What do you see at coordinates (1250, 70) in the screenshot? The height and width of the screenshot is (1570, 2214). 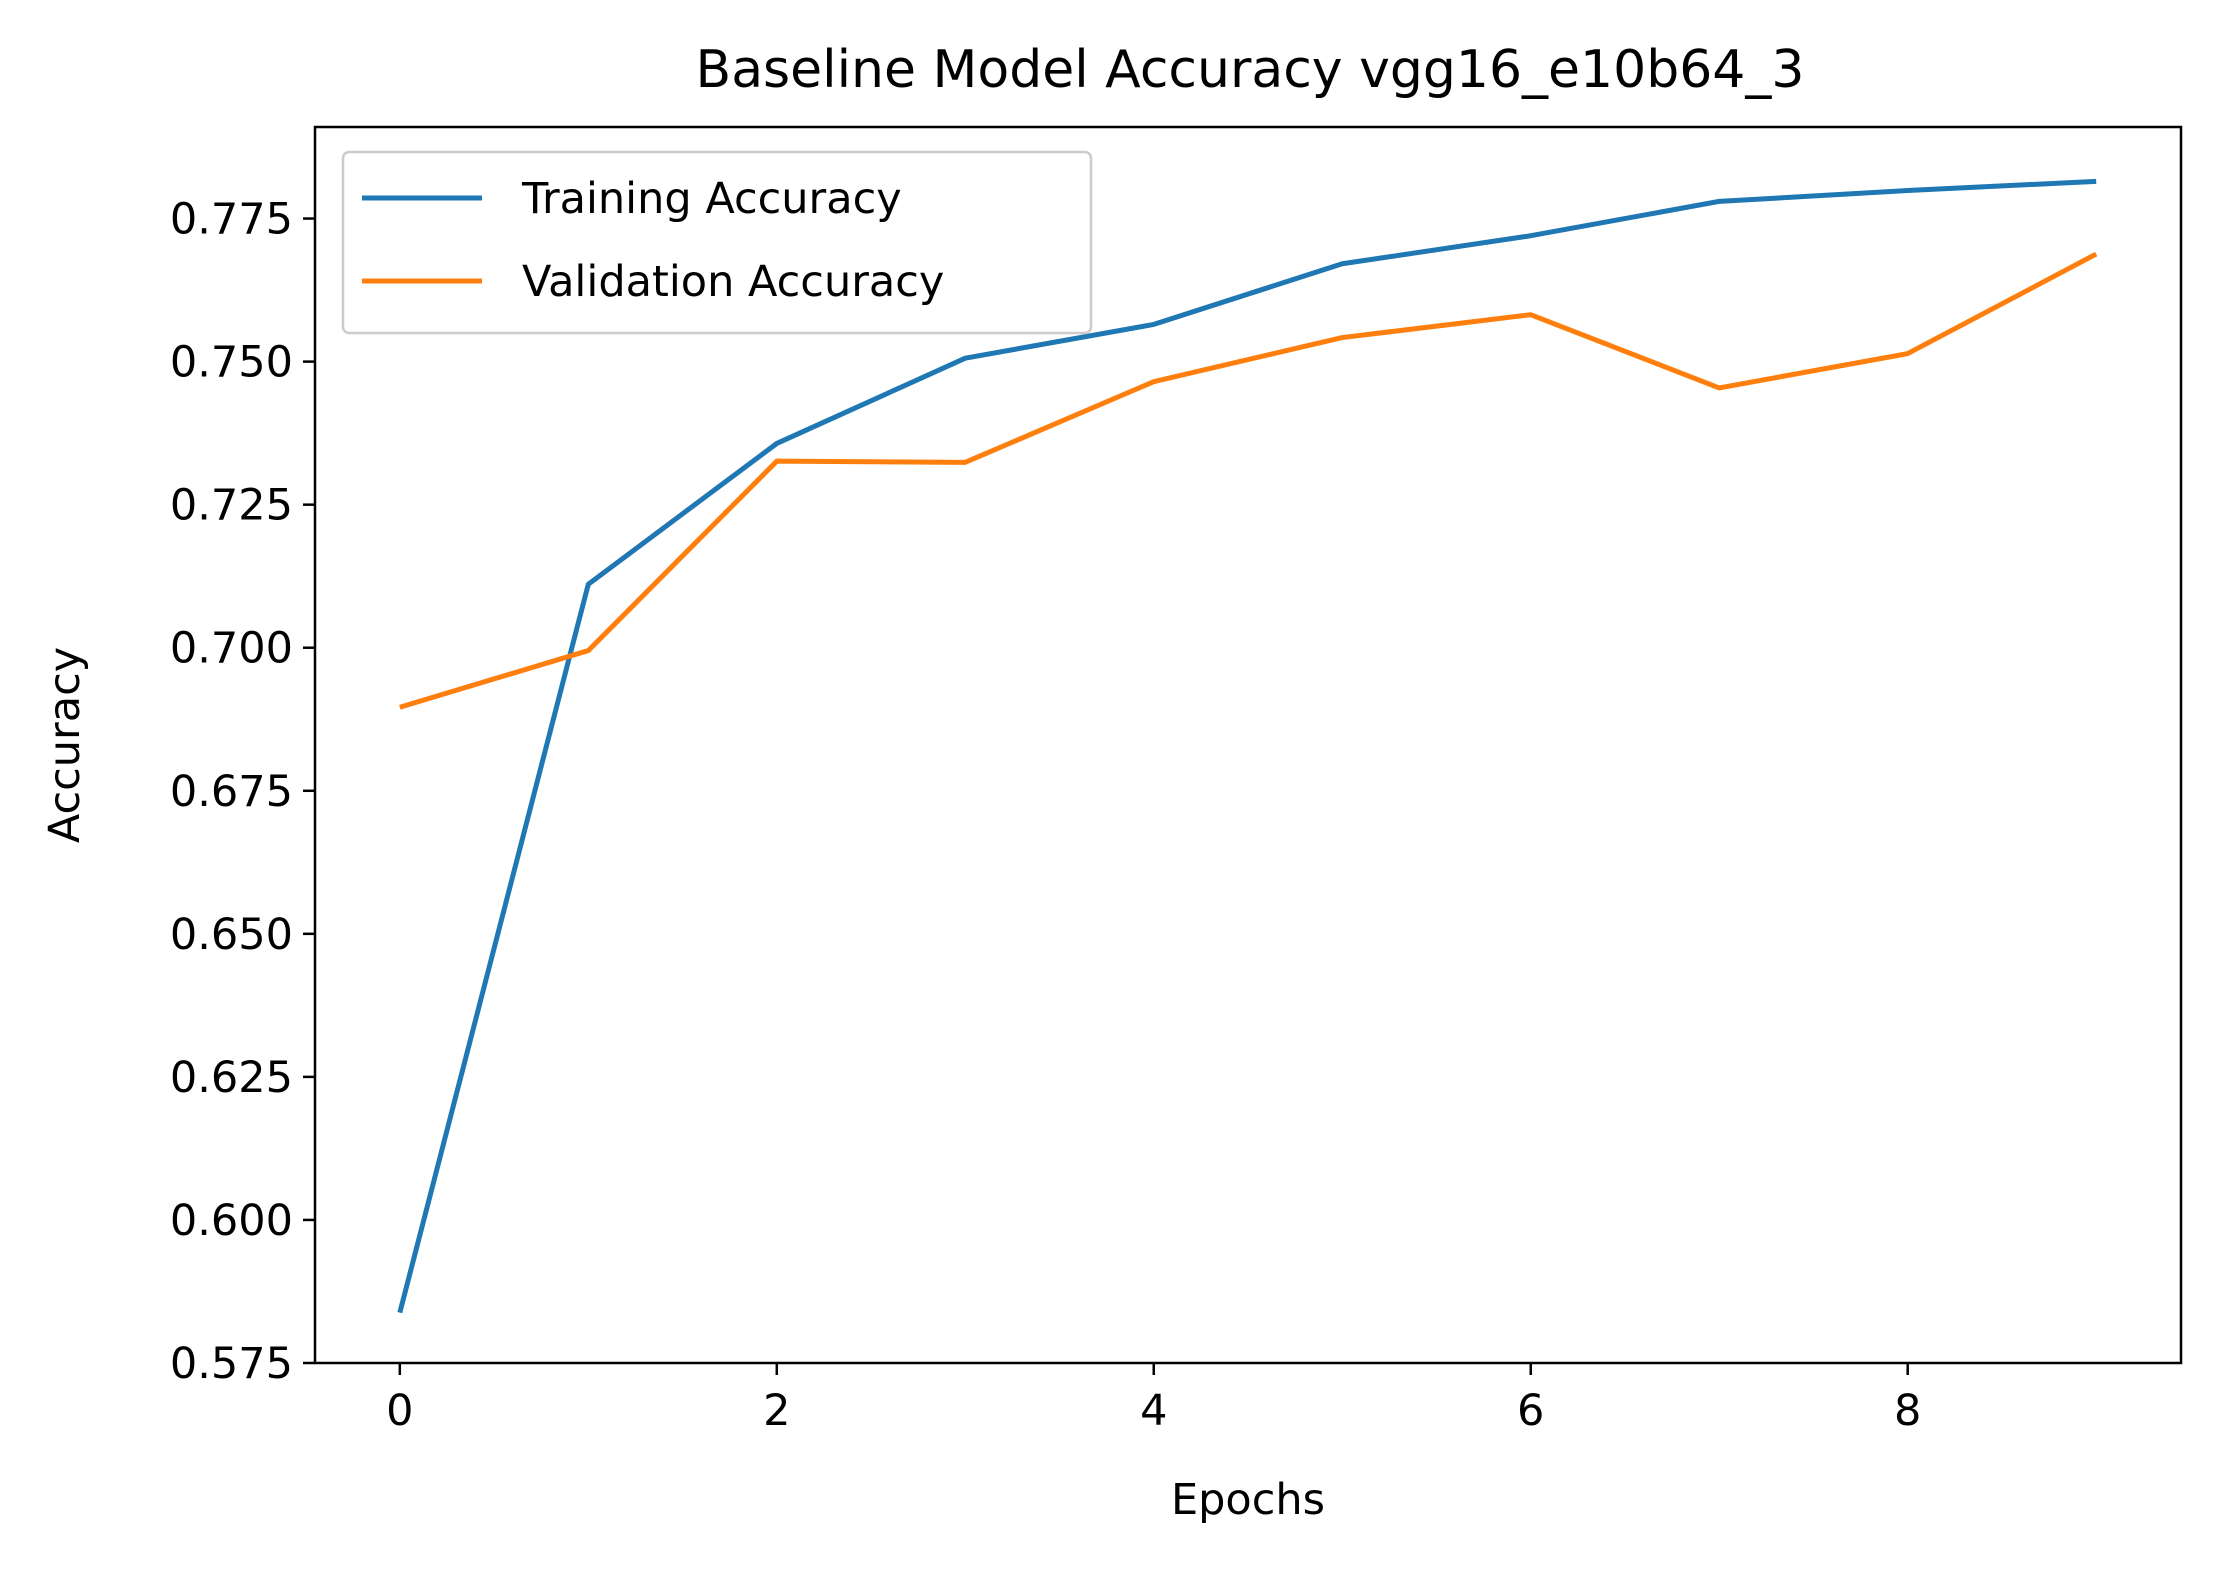 I see `chart-title: Baseline Model Accuracy vgg16_e10b64_3` at bounding box center [1250, 70].